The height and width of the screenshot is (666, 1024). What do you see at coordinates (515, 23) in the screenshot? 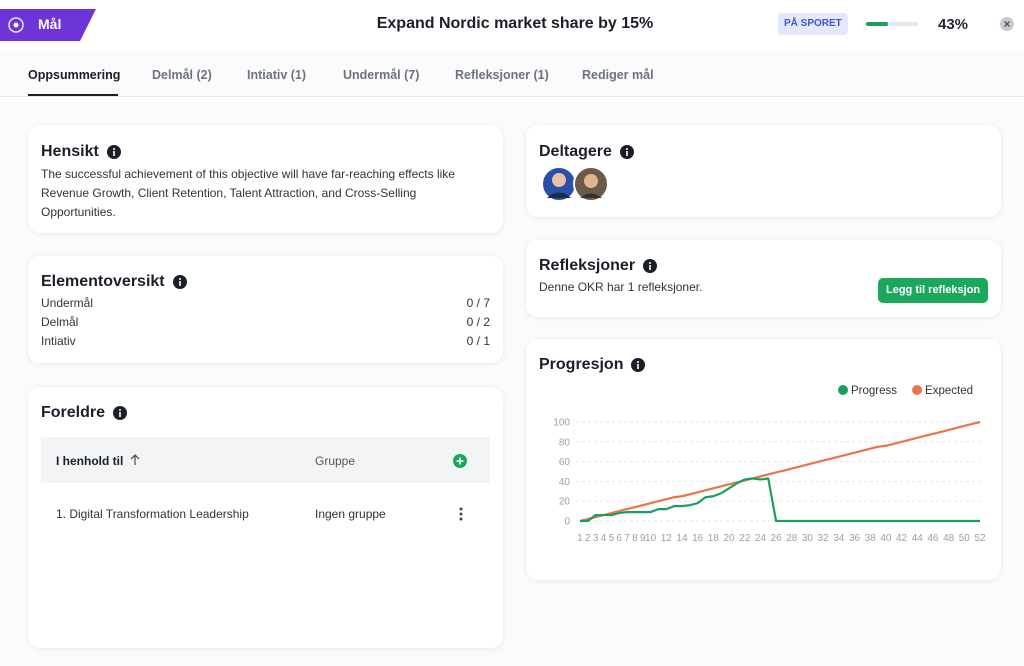
I see `objective-title: Expand Nordic market share by 15%` at bounding box center [515, 23].